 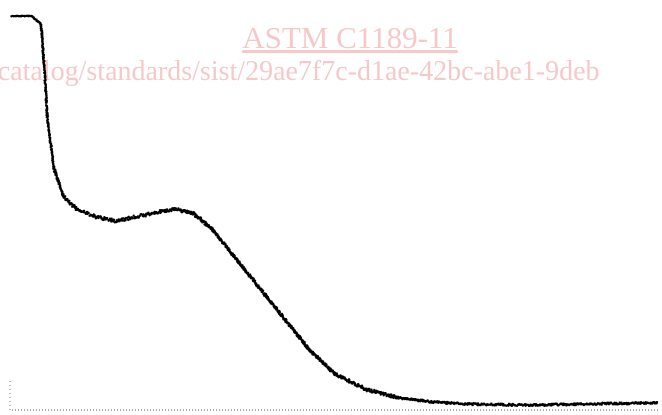 What do you see at coordinates (350, 37) in the screenshot?
I see `watermark-title: ASTM C1189-11` at bounding box center [350, 37].